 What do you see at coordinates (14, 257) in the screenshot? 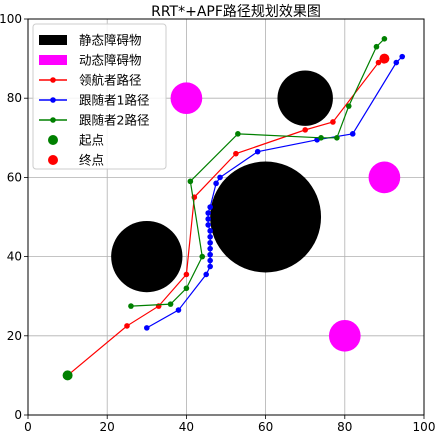
I see `tick-label-y: 40` at bounding box center [14, 257].